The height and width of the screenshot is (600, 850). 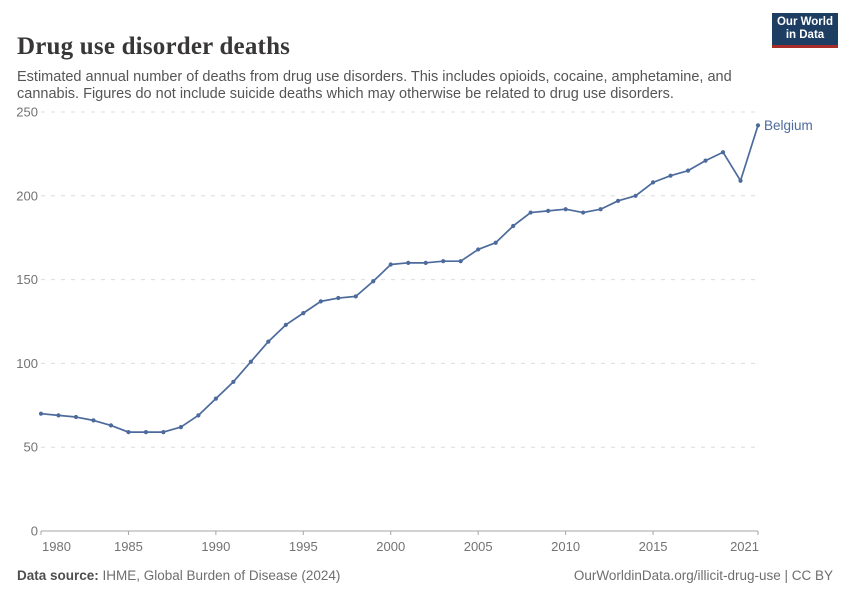 I want to click on owid-logo: Our World in Data, so click(x=805, y=30).